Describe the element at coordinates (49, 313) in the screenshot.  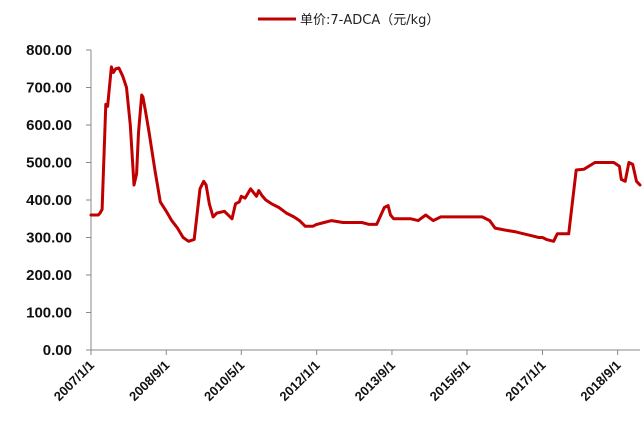
I see `y-tick-label: 100.00` at that location.